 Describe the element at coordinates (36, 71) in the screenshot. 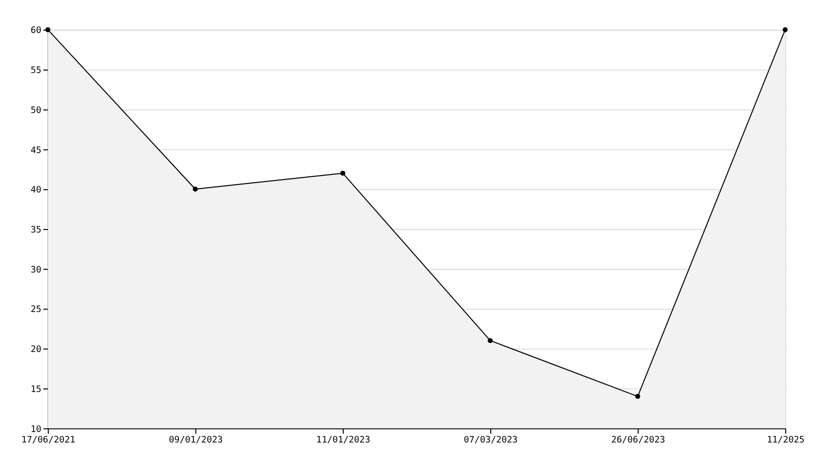

I see `y-tick-label: 55` at that location.